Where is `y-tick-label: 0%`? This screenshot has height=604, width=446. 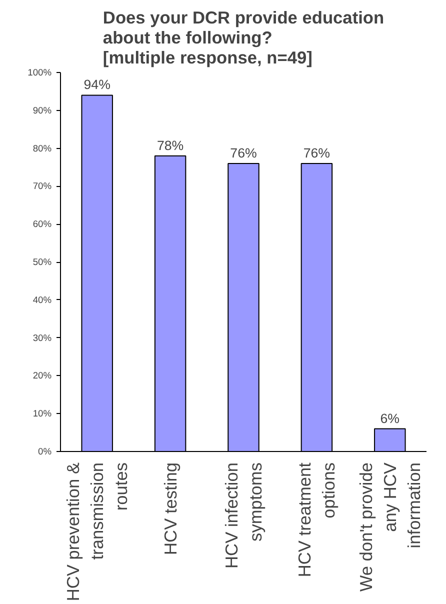 y-tick-label: 0% is located at coordinates (45, 451).